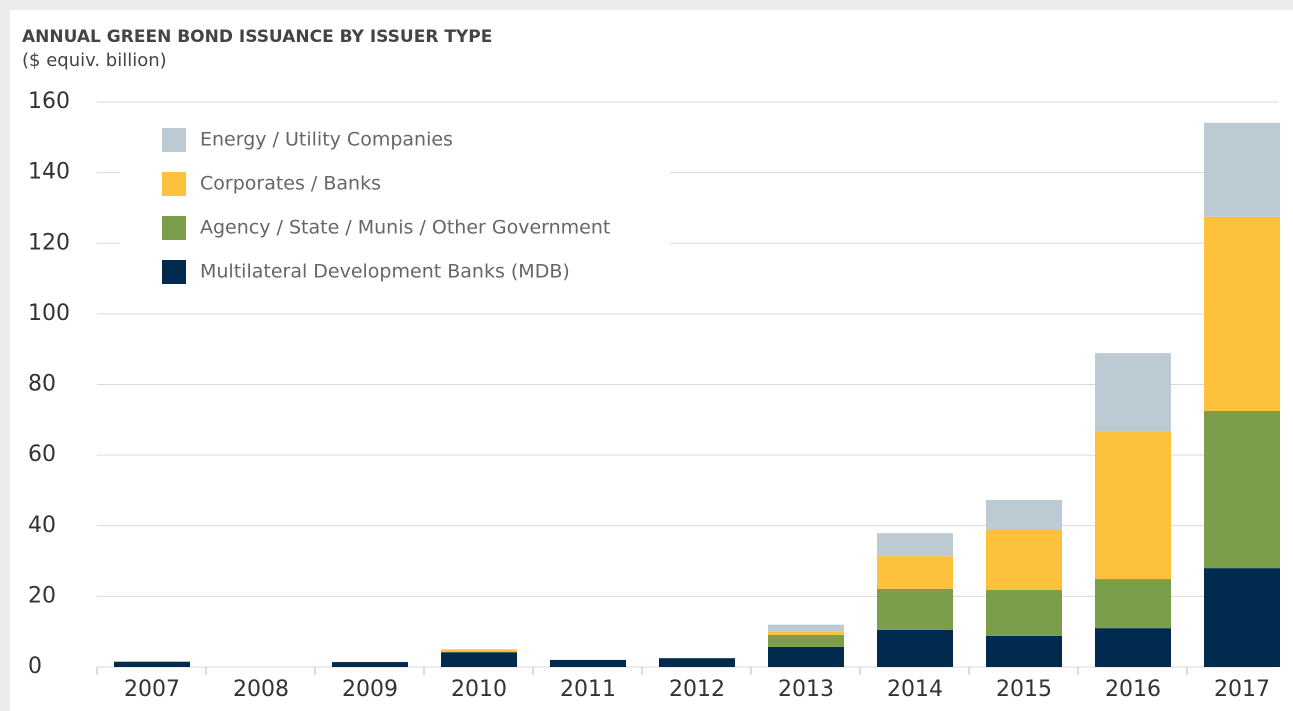 The width and height of the screenshot is (1293, 711). Describe the element at coordinates (915, 689) in the screenshot. I see `x-tick-label: 2014` at that location.